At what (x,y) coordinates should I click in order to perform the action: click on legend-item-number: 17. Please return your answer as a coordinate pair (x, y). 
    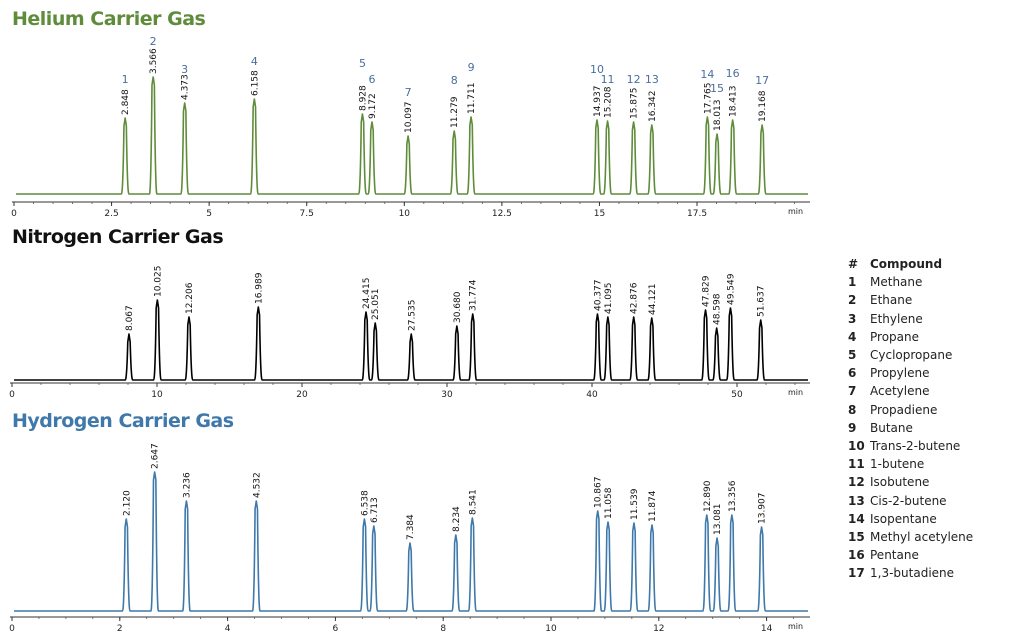
    Looking at the image, I should click on (856, 573).